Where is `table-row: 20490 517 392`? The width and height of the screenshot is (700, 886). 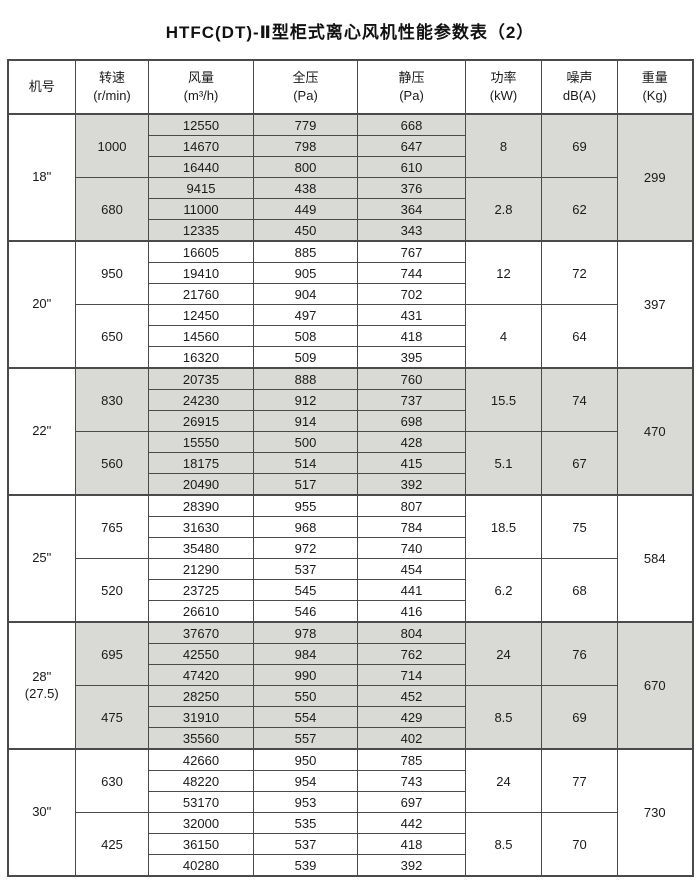
table-row: 20490 517 392 is located at coordinates (350, 484).